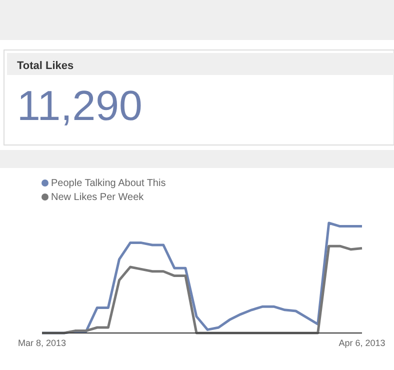 The image size is (394, 370). Describe the element at coordinates (362, 343) in the screenshot. I see `x-tick-label: Apr 6, 2013` at that location.